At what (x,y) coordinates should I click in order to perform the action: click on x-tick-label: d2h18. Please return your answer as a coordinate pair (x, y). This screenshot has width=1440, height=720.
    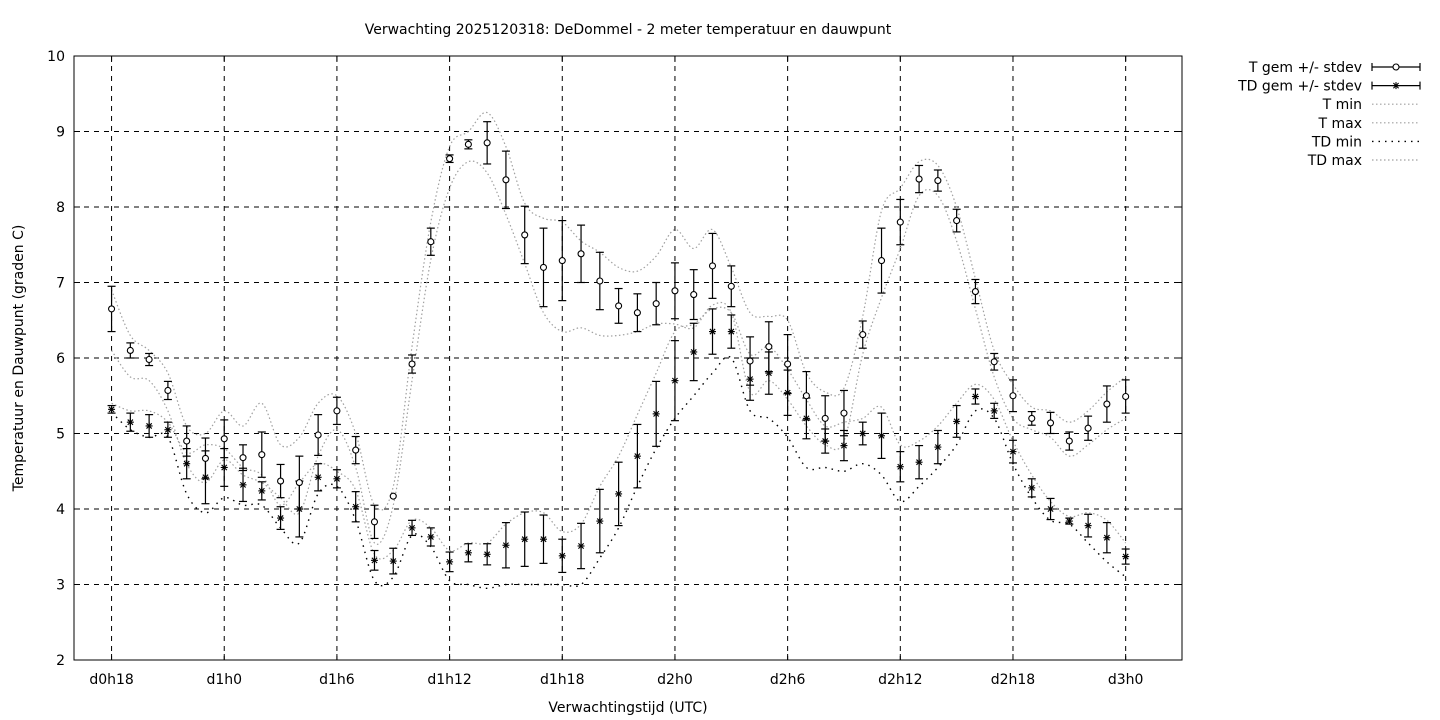
    Looking at the image, I should click on (1013, 680).